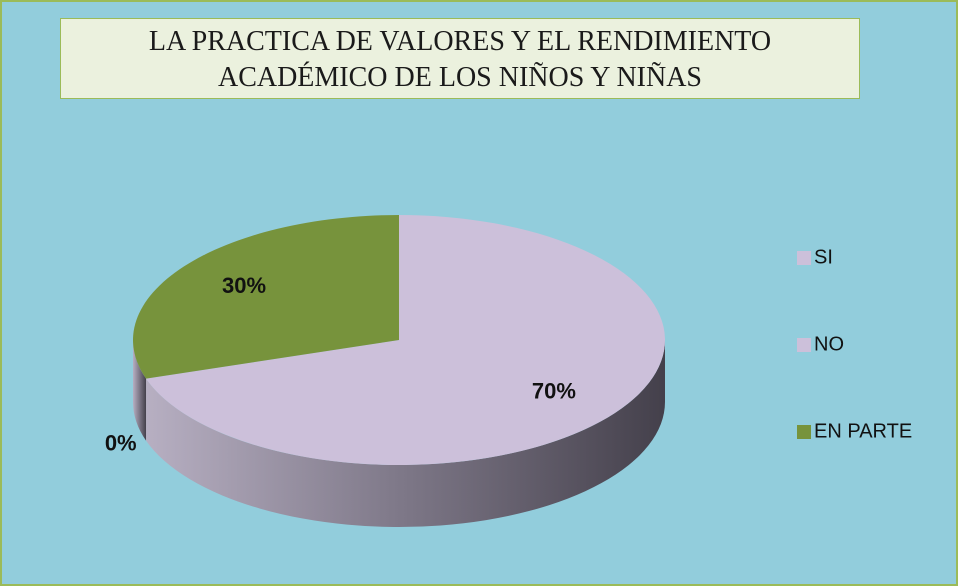  I want to click on value-label: 70%, so click(554, 391).